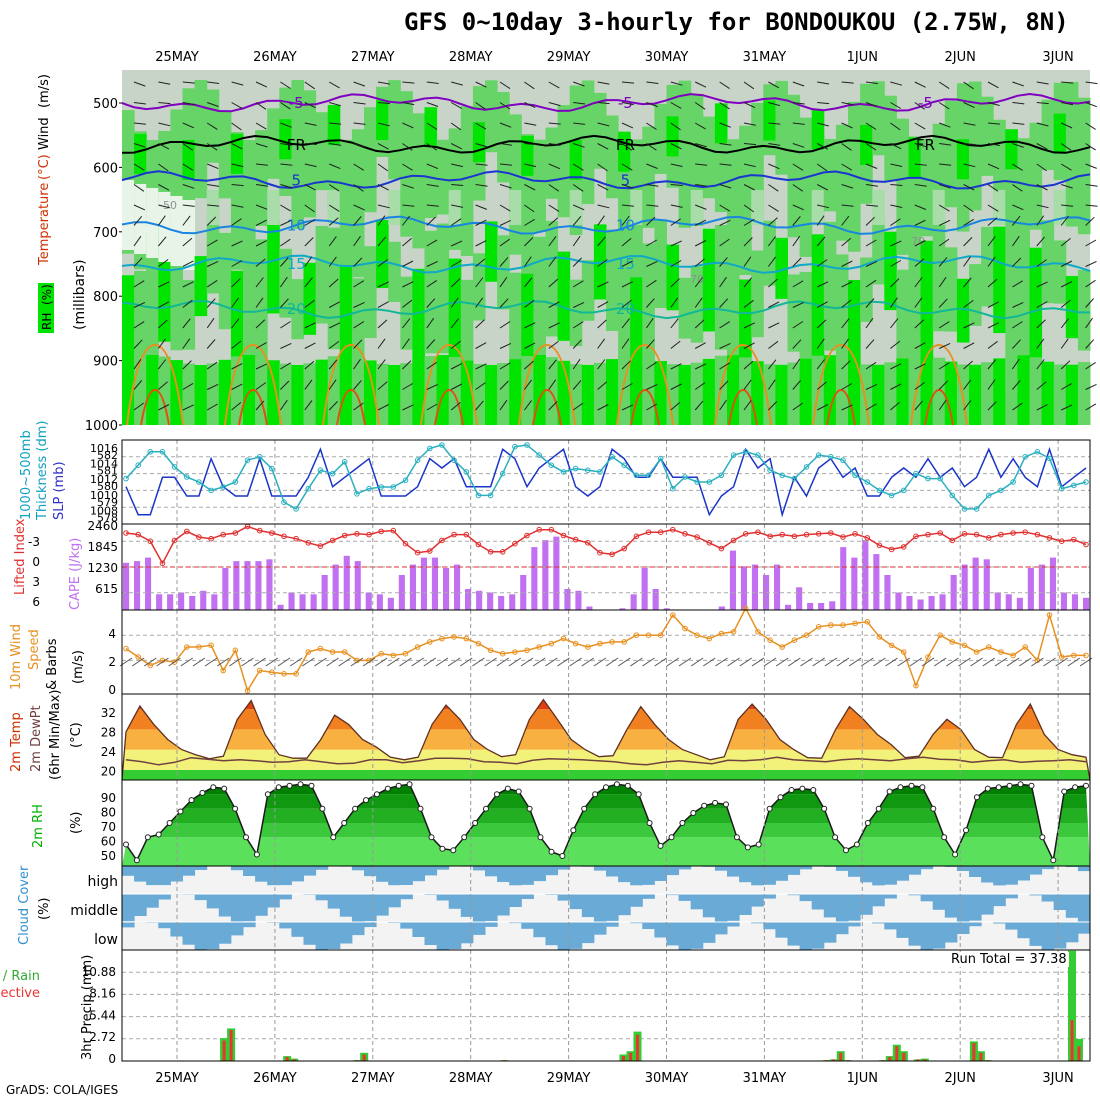 The image size is (1100, 1100). I want to click on date-bottom-31may: 31MAY, so click(765, 1078).